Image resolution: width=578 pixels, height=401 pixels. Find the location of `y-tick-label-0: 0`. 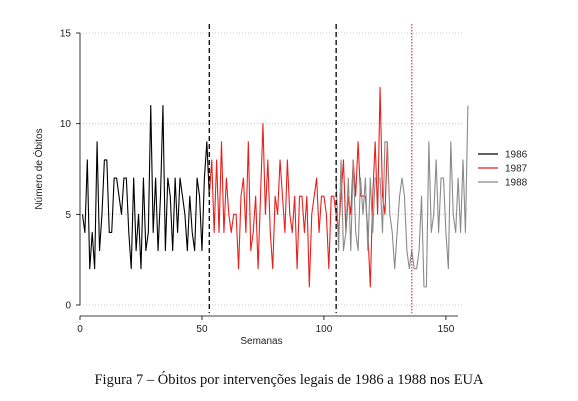

y-tick-label-0: 0 is located at coordinates (68, 306).